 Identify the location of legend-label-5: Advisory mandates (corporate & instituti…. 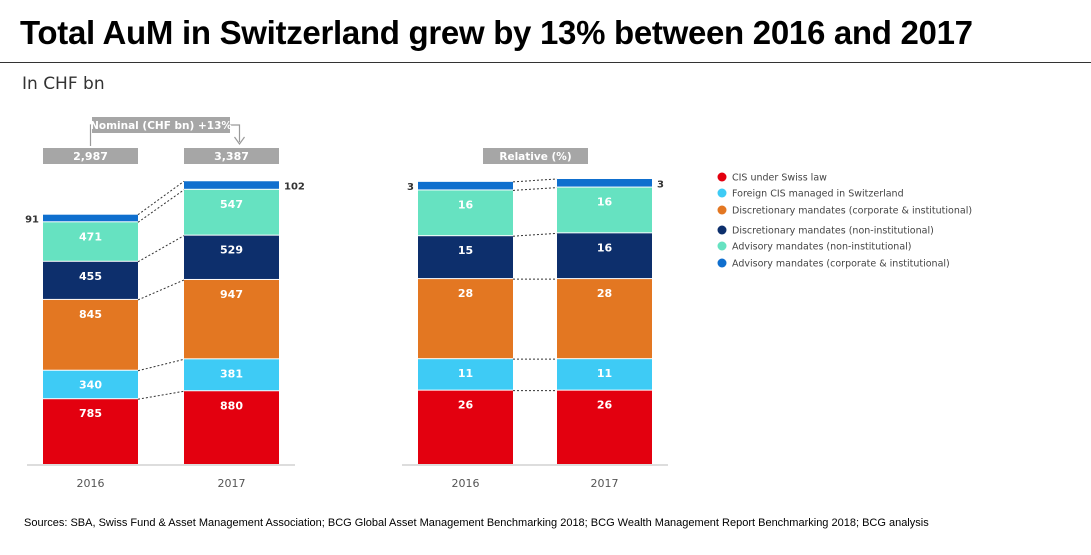
(841, 264).